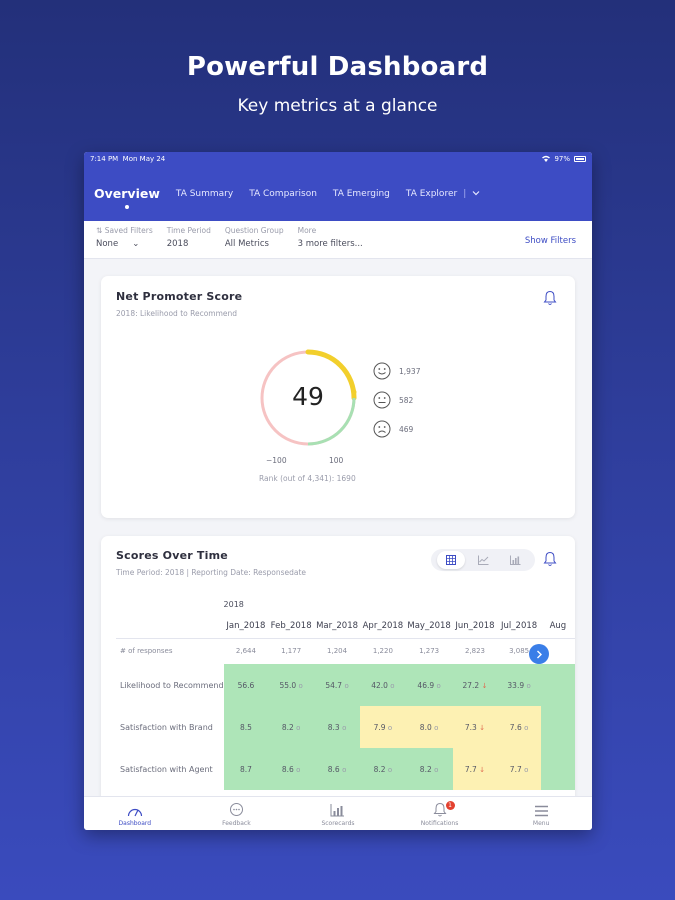  Describe the element at coordinates (254, 230) in the screenshot. I see `question-group-label: Question Group` at that location.